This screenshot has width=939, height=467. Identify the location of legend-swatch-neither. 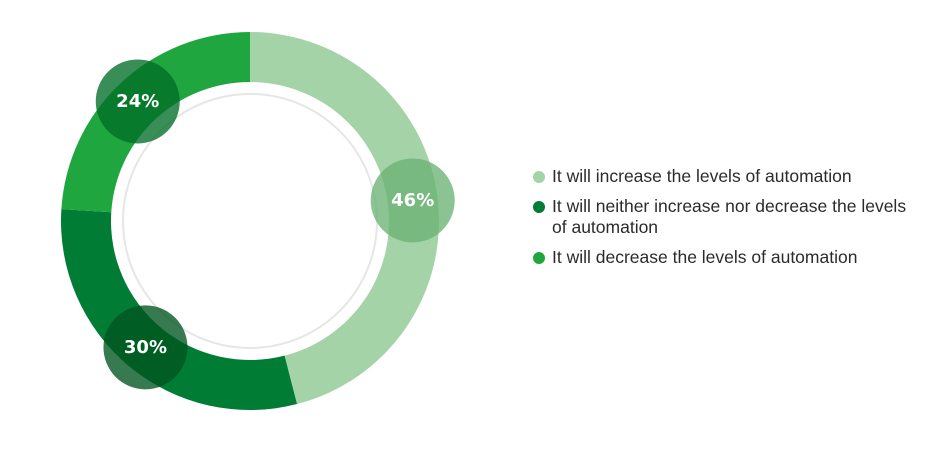
(539, 207).